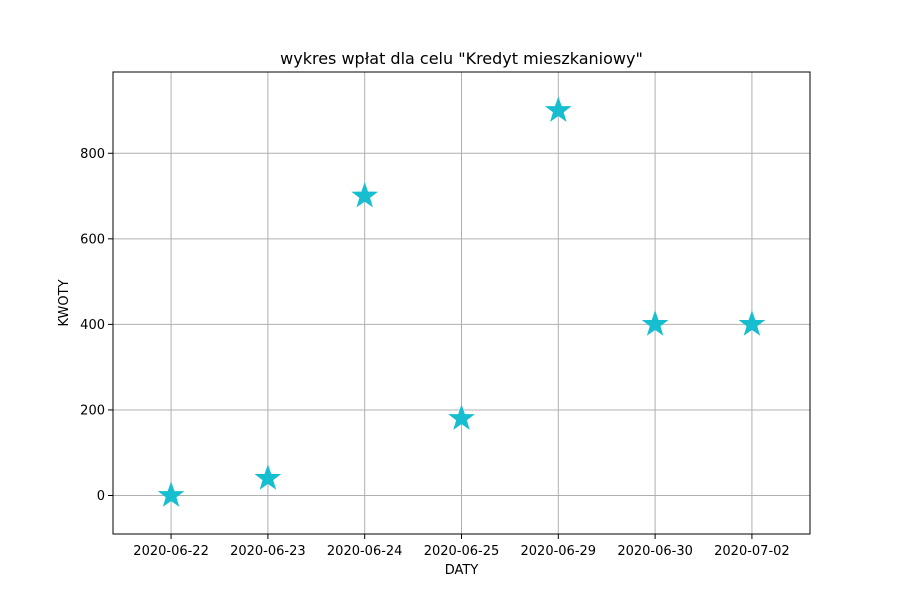 This screenshot has width=900, height=600. What do you see at coordinates (462, 570) in the screenshot?
I see `x-axis-label: DATY` at bounding box center [462, 570].